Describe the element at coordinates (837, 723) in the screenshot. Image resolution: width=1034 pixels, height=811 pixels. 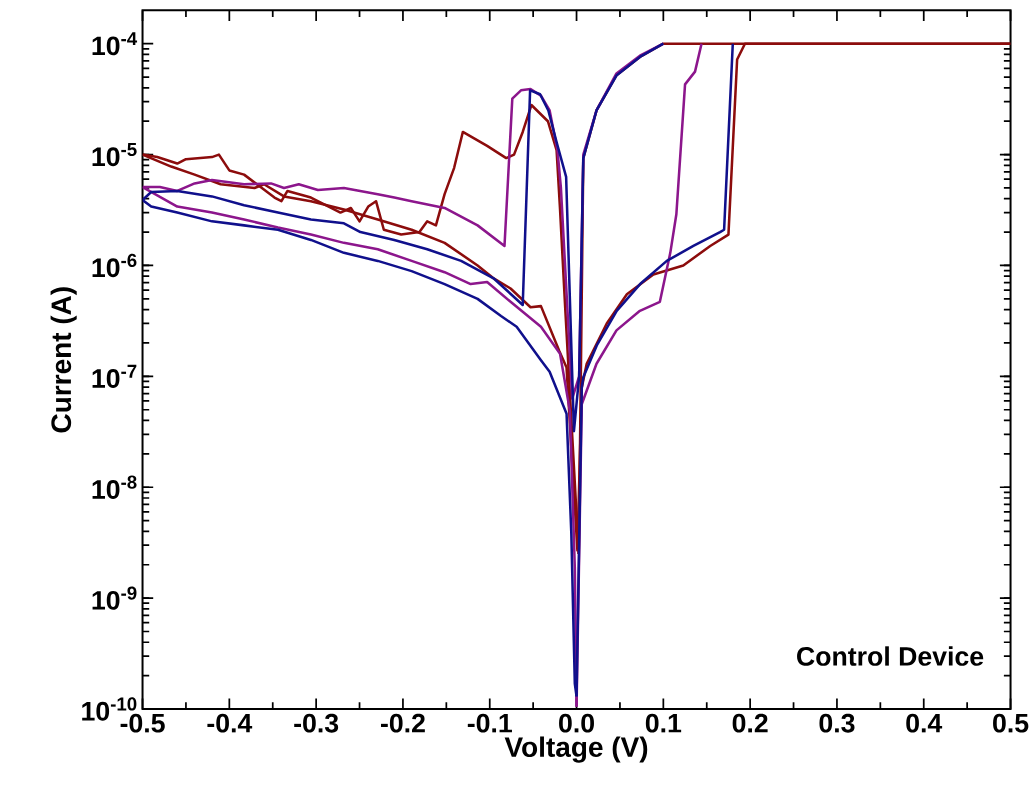
I see `x-tick-label: 0.3` at that location.